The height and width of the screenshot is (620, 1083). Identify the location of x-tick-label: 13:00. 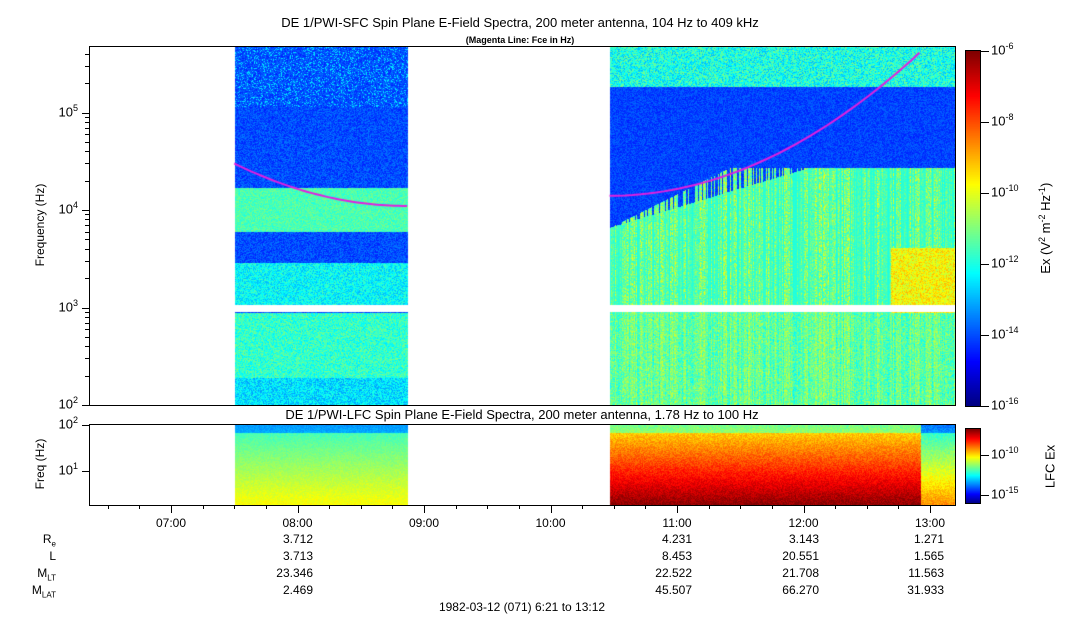
(930, 523).